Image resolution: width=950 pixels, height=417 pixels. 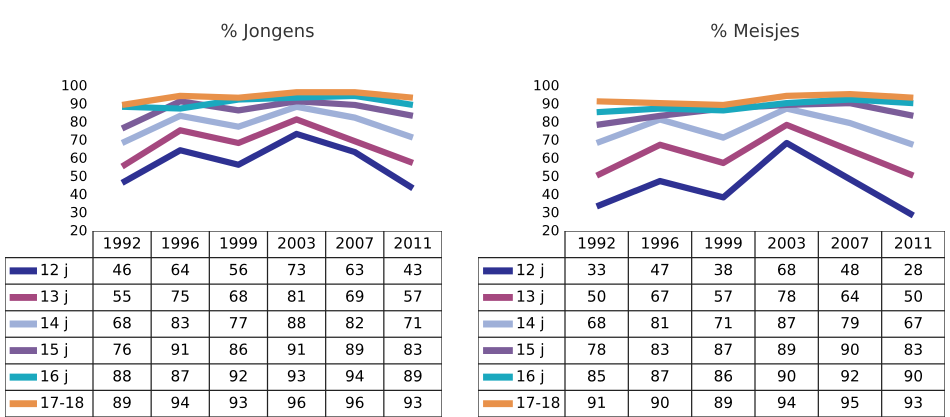 What do you see at coordinates (659, 270) in the screenshot?
I see `data-label: 47` at bounding box center [659, 270].